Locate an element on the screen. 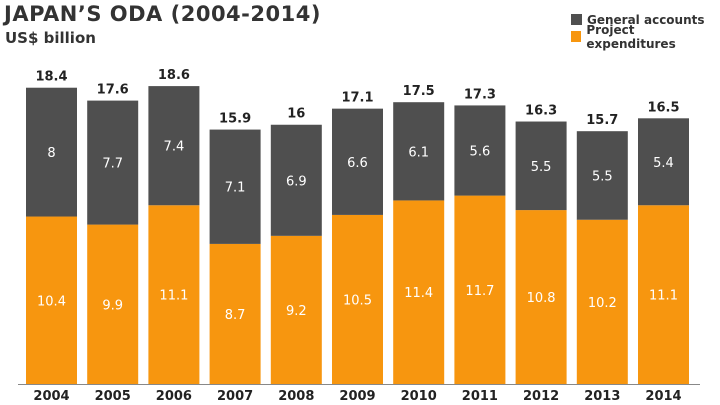 The width and height of the screenshot is (720, 405). data-label-general-accounts-2006: 7.4 is located at coordinates (174, 147).